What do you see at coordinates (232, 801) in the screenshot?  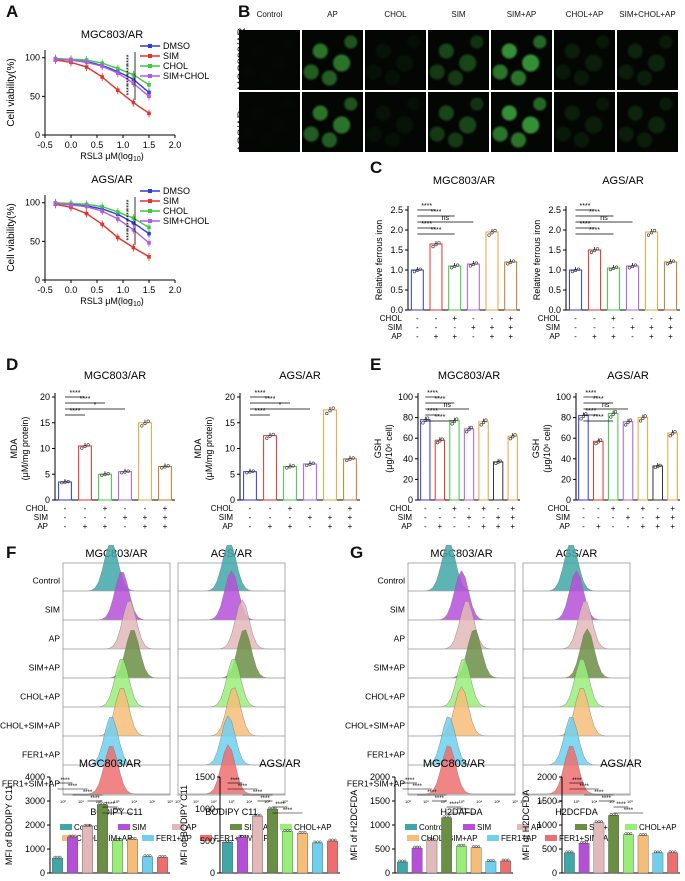 I see `flow-tick-label: 10³` at bounding box center [232, 801].